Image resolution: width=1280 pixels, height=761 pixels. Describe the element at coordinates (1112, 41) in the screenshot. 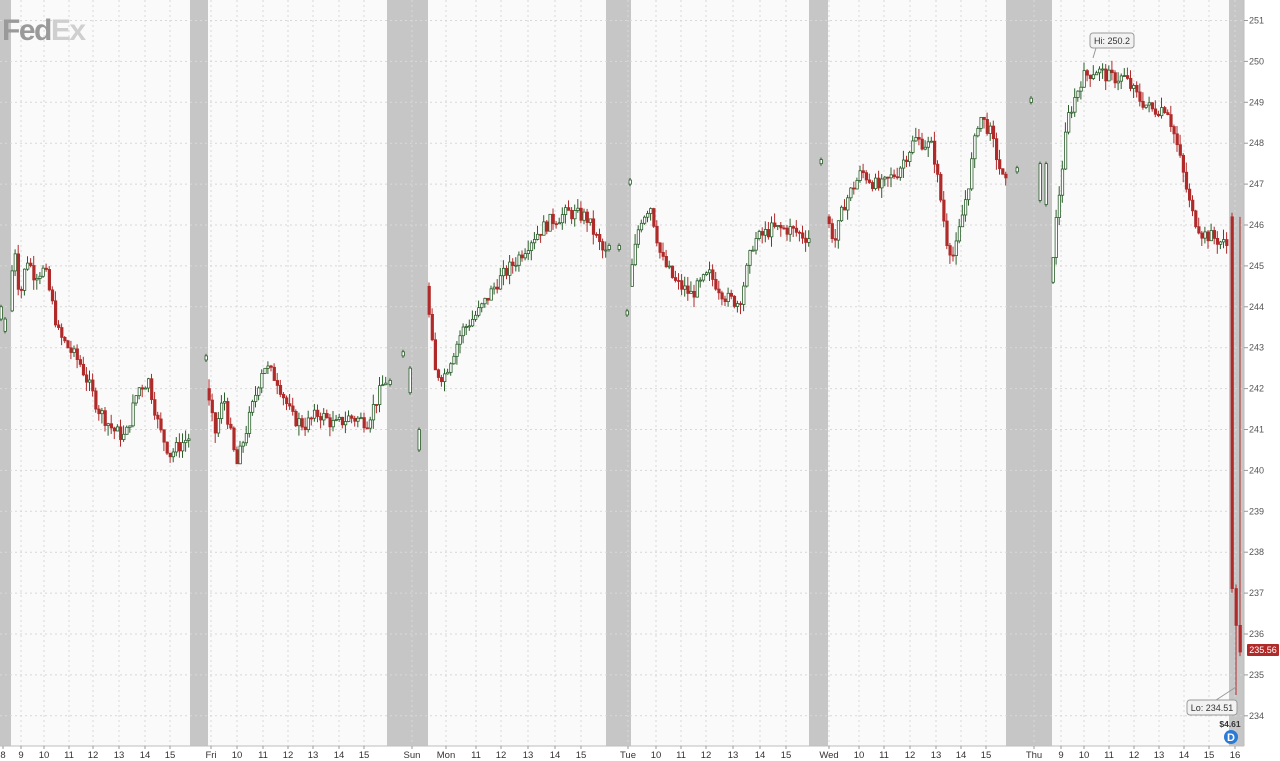

I see `high-label: Hi: 250.2` at that location.